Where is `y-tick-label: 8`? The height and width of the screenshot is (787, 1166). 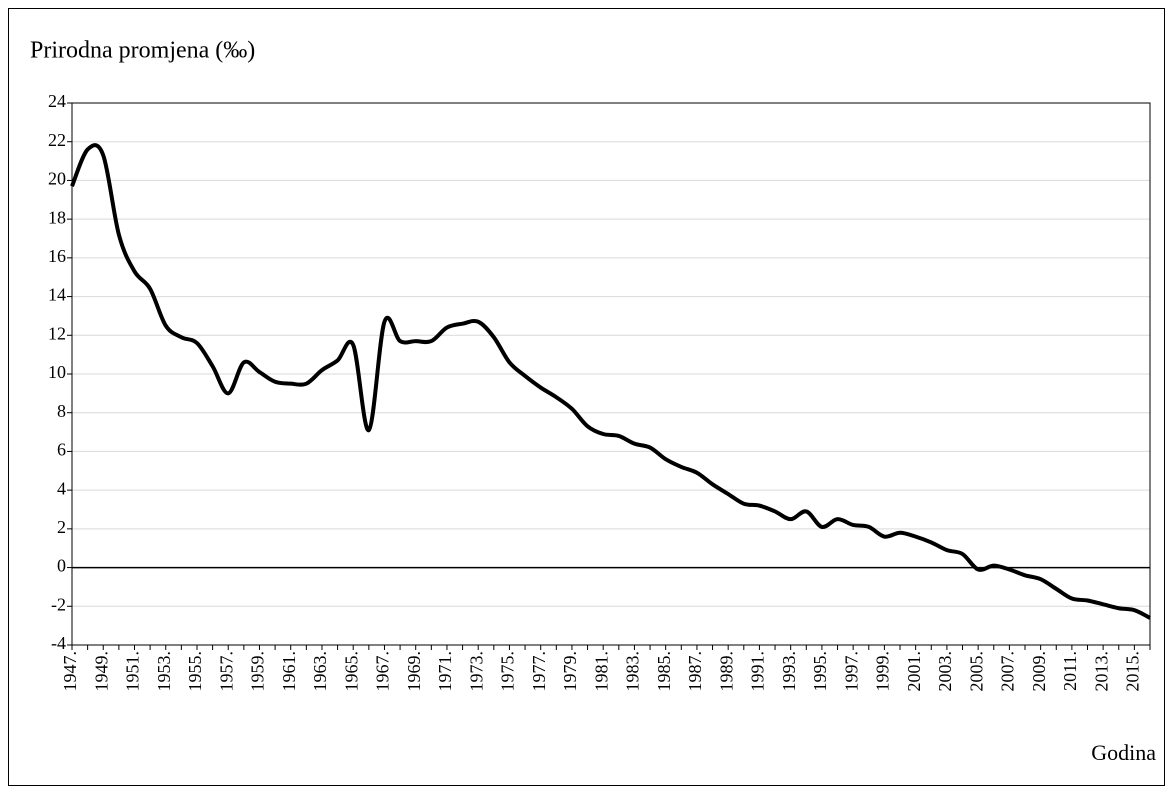
y-tick-label: 8 is located at coordinates (61, 411).